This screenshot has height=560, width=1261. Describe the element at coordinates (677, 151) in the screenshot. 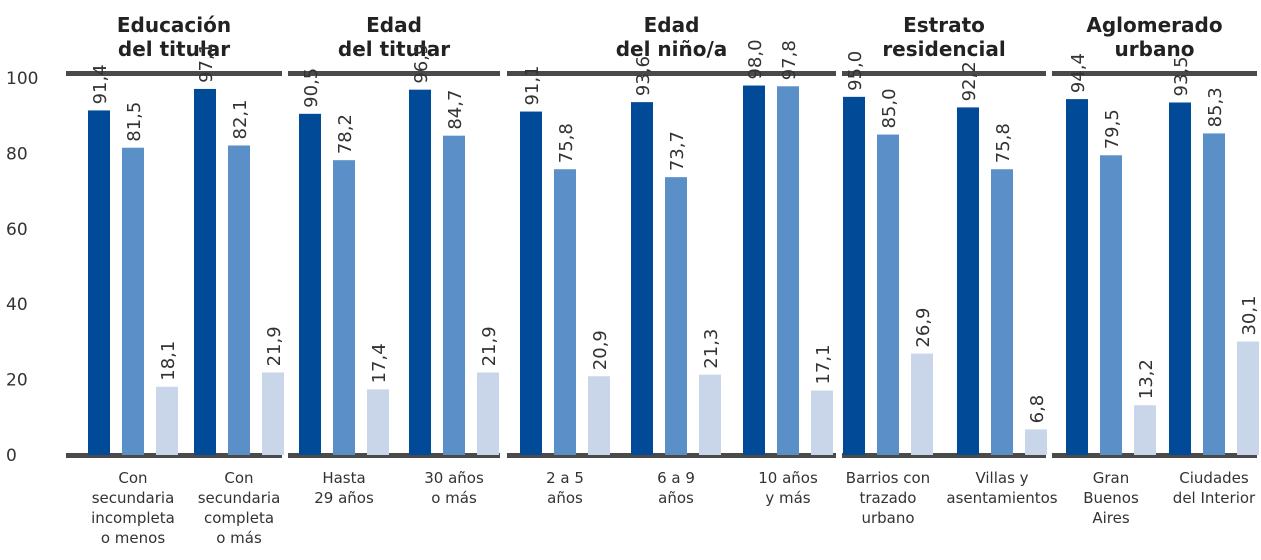

I see `data-label: 73,7` at that location.